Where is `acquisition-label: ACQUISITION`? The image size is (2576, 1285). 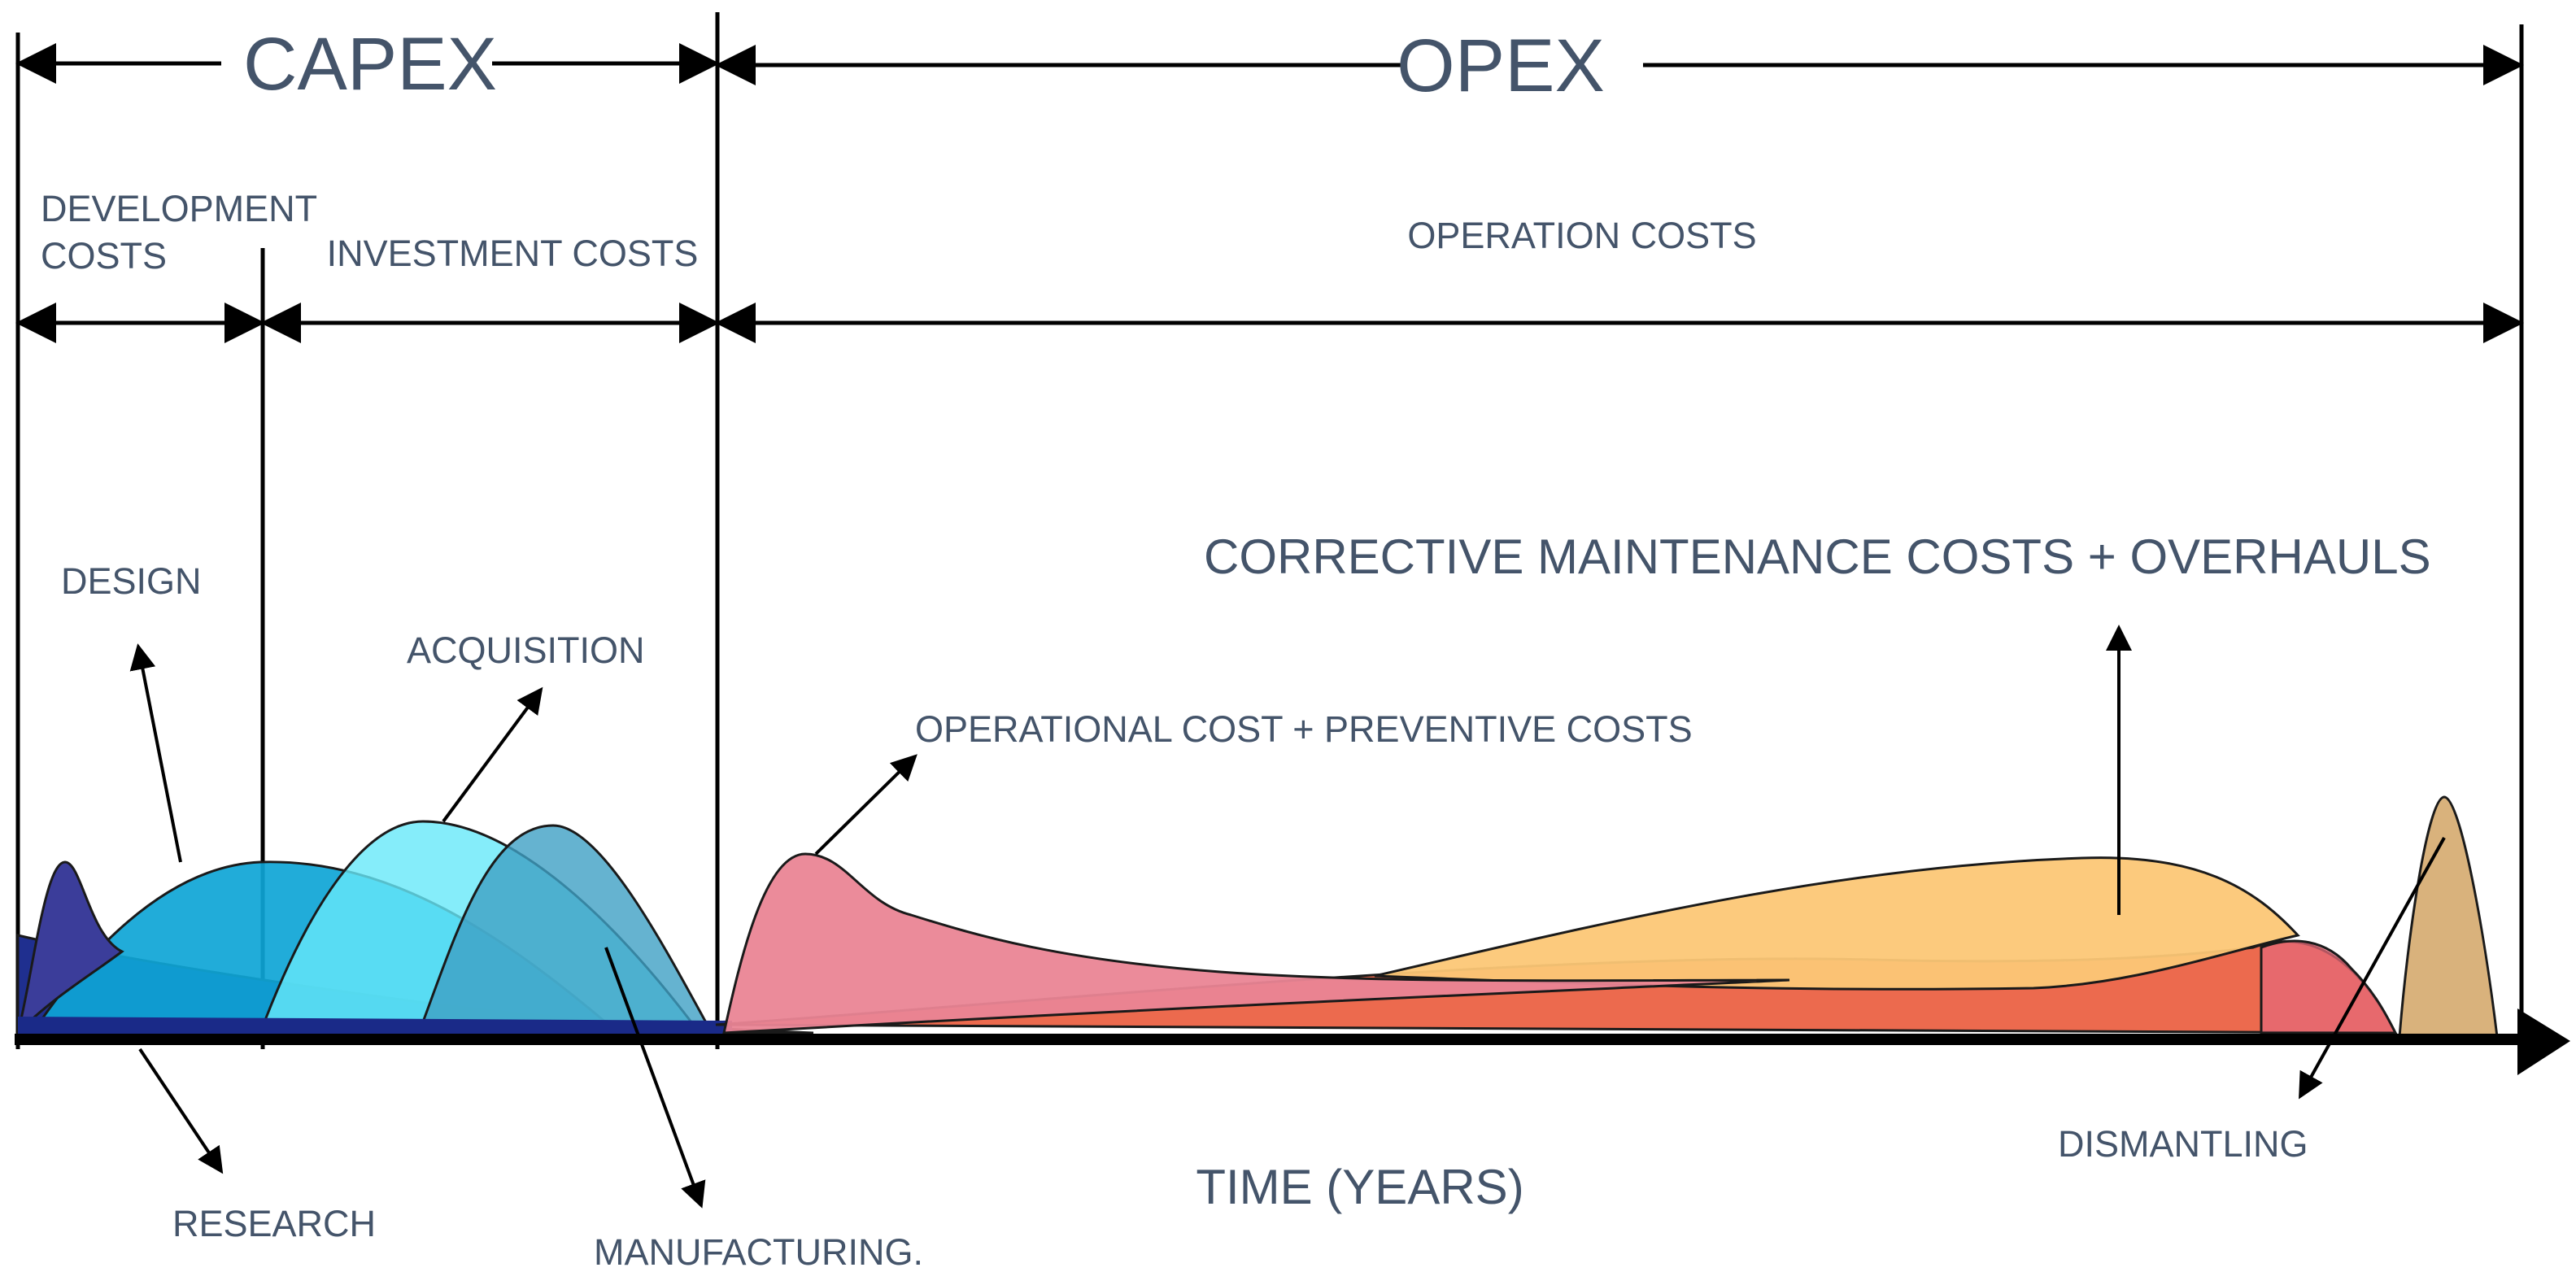
acquisition-label: ACQUISITION is located at coordinates (526, 650).